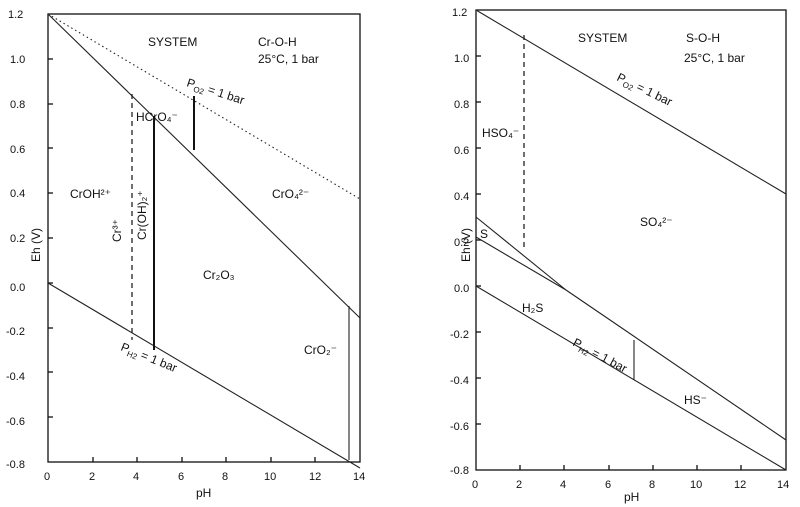  Describe the element at coordinates (521, 263) in the screenshot. I see `s-h2s-boundary` at that location.